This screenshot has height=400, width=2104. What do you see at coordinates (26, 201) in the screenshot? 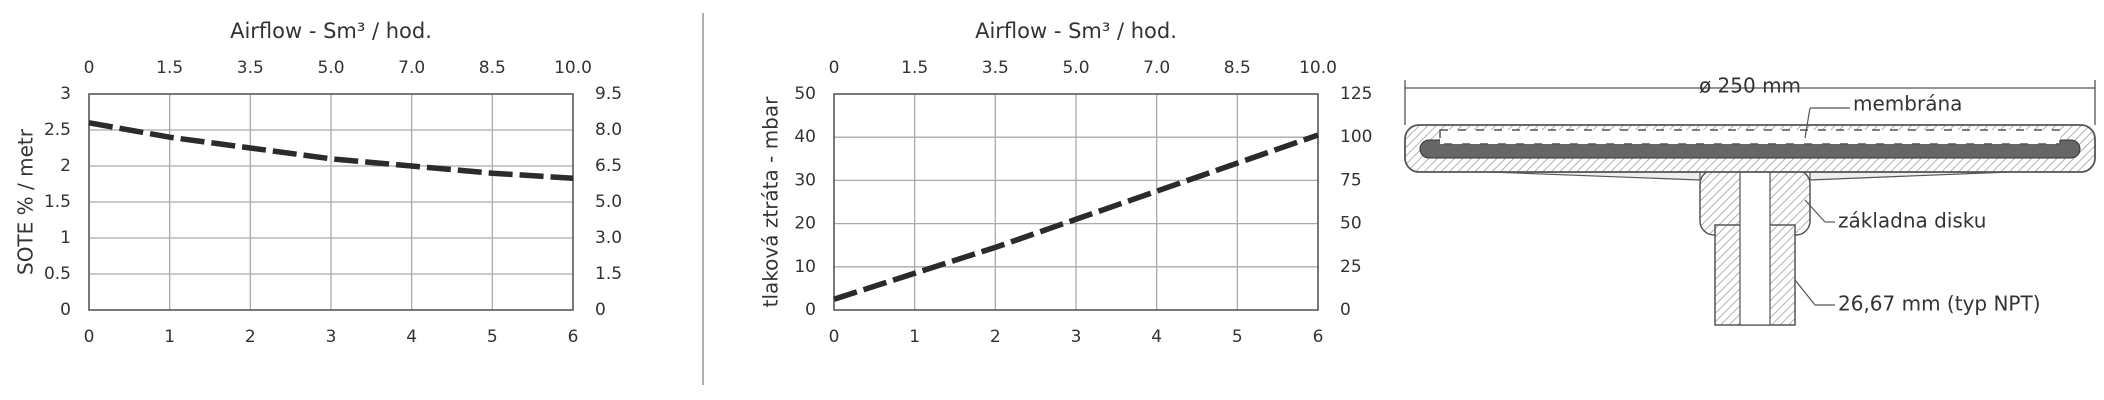
I see `y-axis-label: SOTE % / metr` at bounding box center [26, 201].